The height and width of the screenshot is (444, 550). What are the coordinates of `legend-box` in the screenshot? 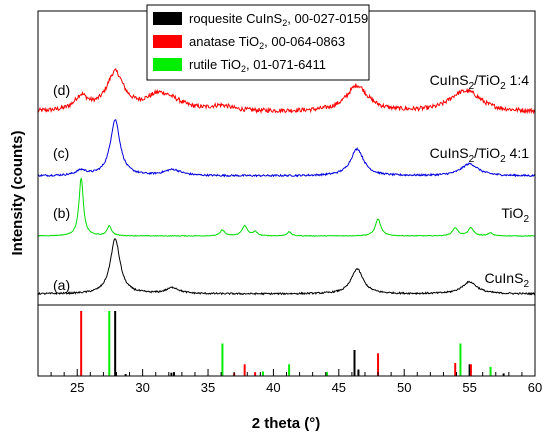 It's located at (258, 42).